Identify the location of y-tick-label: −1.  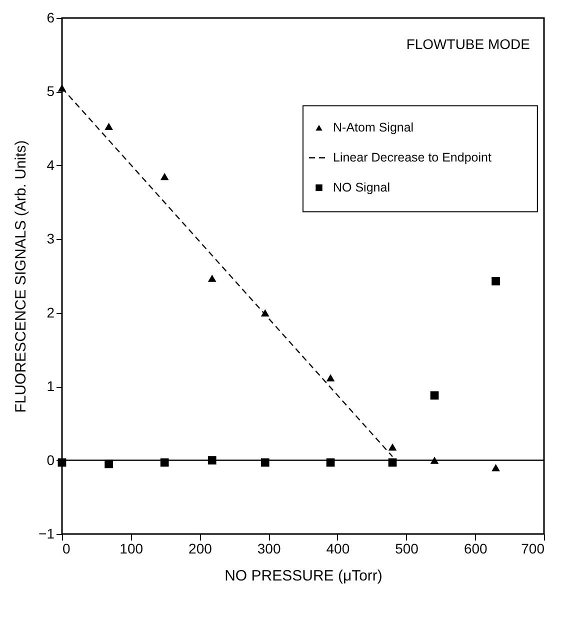
(46, 534).